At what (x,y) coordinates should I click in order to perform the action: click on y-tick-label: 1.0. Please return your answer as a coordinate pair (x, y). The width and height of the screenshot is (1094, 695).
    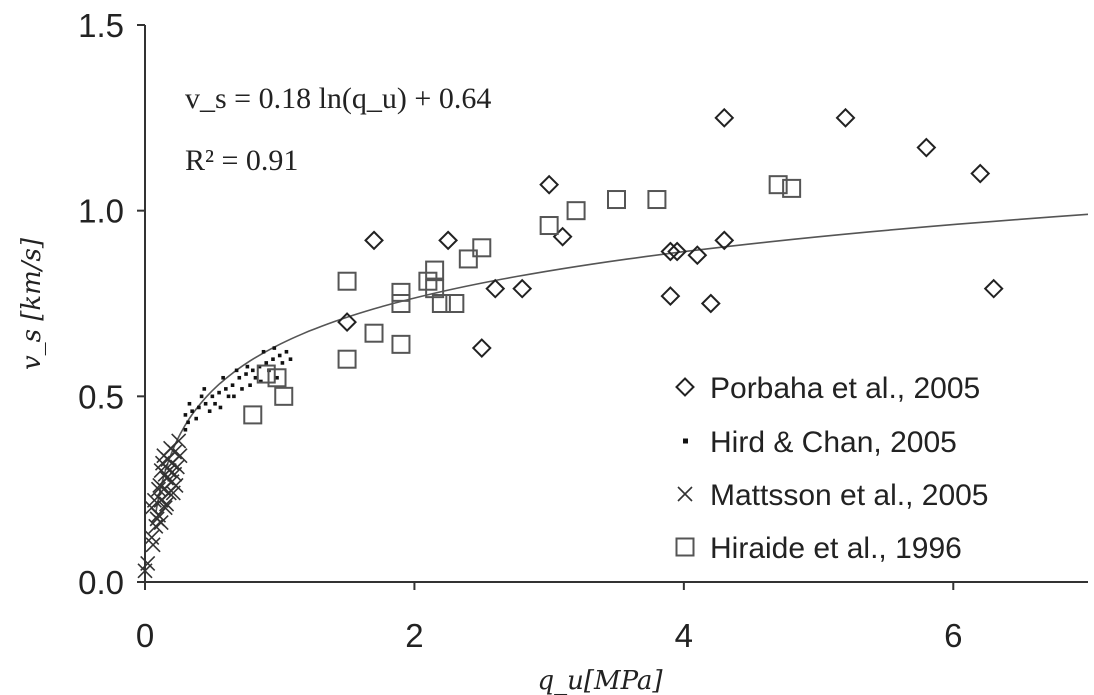
    Looking at the image, I should click on (101, 211).